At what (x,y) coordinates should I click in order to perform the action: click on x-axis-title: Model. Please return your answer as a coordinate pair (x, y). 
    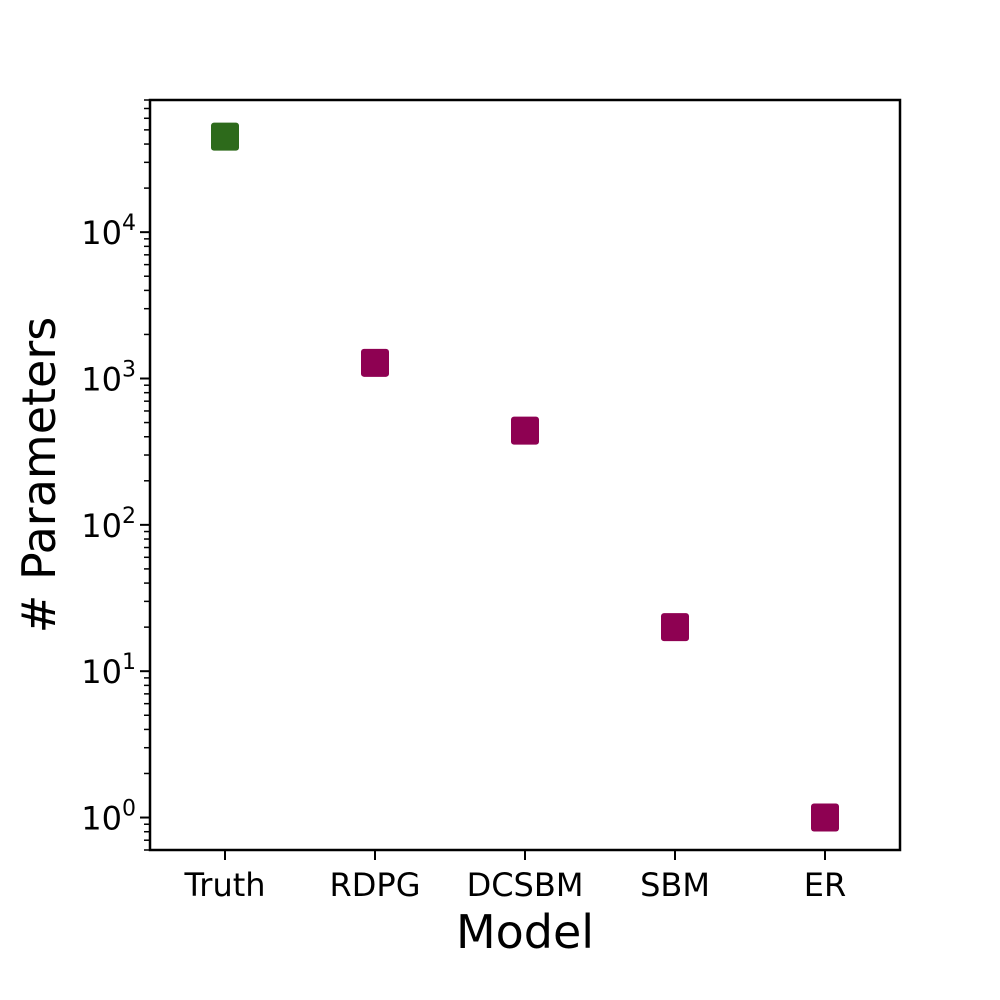
    Looking at the image, I should click on (525, 932).